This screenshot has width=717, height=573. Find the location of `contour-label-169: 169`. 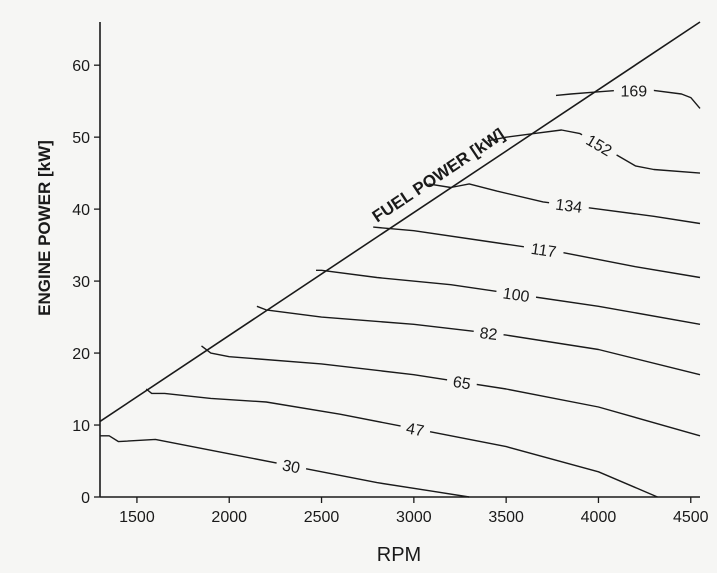

contour-label-169: 169 is located at coordinates (633, 91).